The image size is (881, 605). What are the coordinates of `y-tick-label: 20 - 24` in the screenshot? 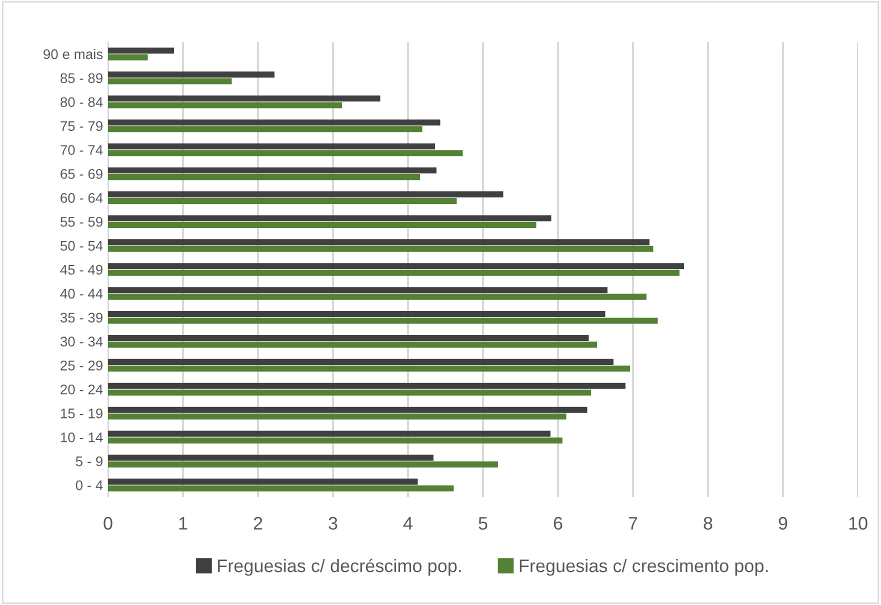 It's located at (81, 389).